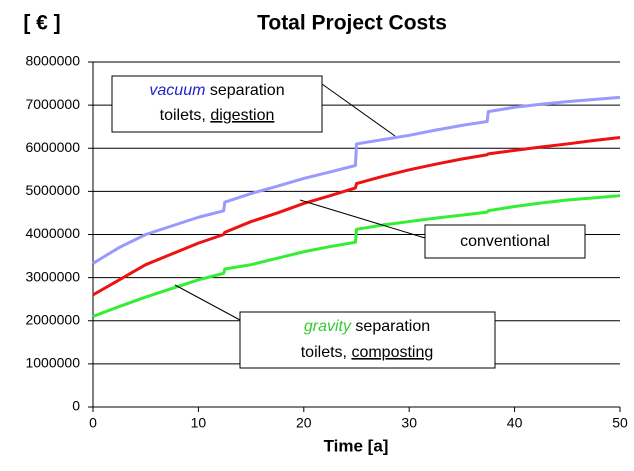  Describe the element at coordinates (52, 233) in the screenshot. I see `y-tick-label: 4000000` at that location.